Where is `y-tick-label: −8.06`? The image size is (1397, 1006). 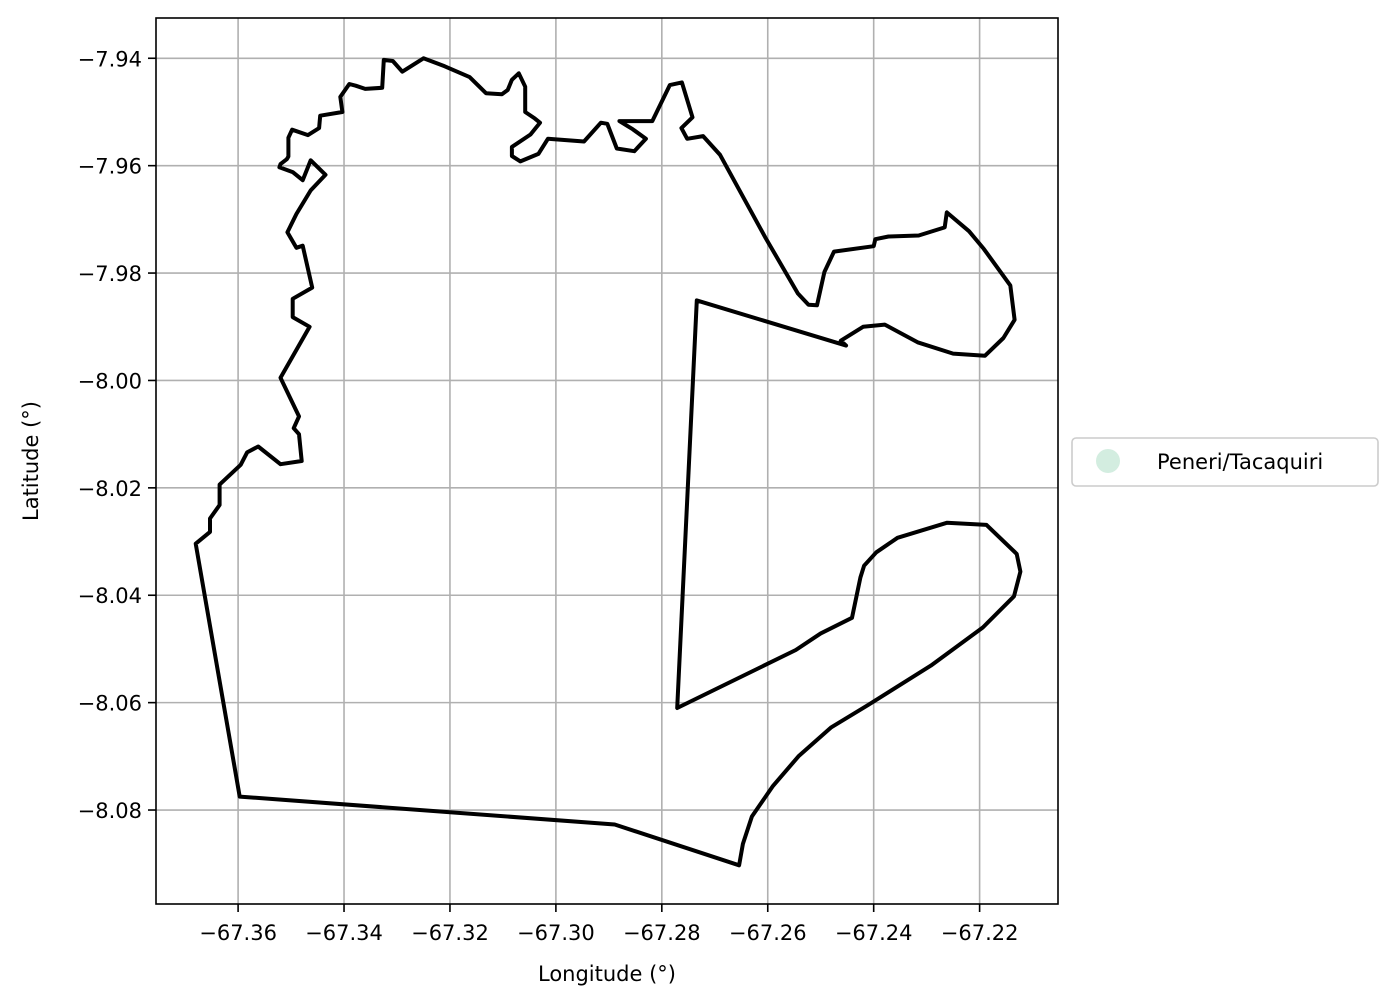 y-tick-label: −8.06 is located at coordinates (110, 704).